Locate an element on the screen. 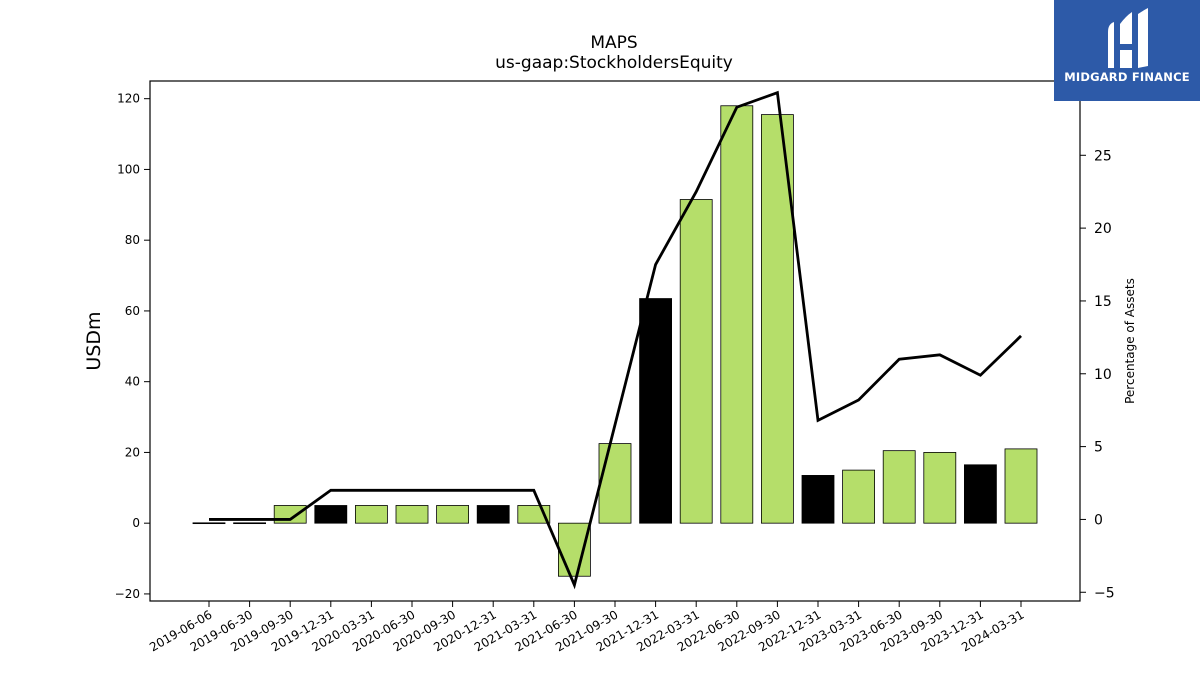 This screenshot has width=1200, height=675. y2-tick-label: −5 is located at coordinates (1104, 593).